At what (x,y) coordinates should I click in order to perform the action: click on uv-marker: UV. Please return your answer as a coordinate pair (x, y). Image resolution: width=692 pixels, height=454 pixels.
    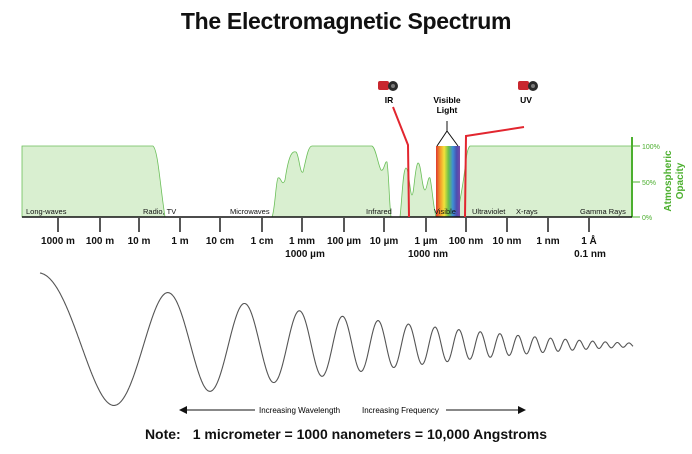
    Looking at the image, I should click on (501, 149).